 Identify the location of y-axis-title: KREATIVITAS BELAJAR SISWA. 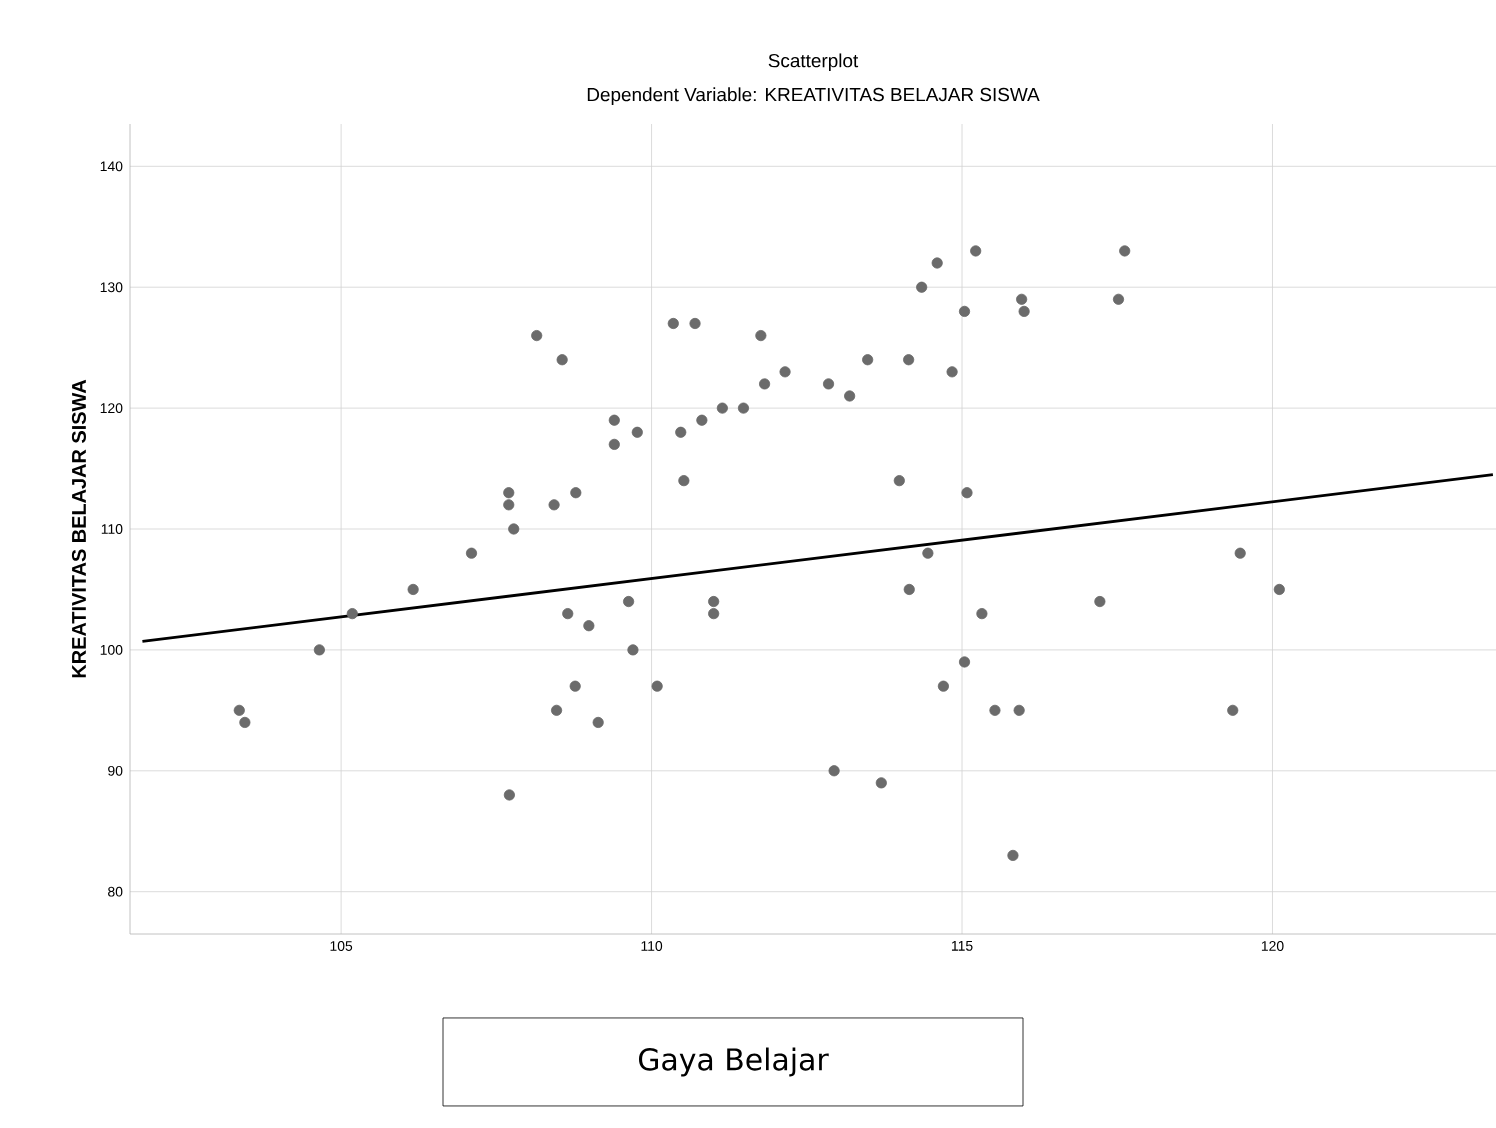
(78, 528).